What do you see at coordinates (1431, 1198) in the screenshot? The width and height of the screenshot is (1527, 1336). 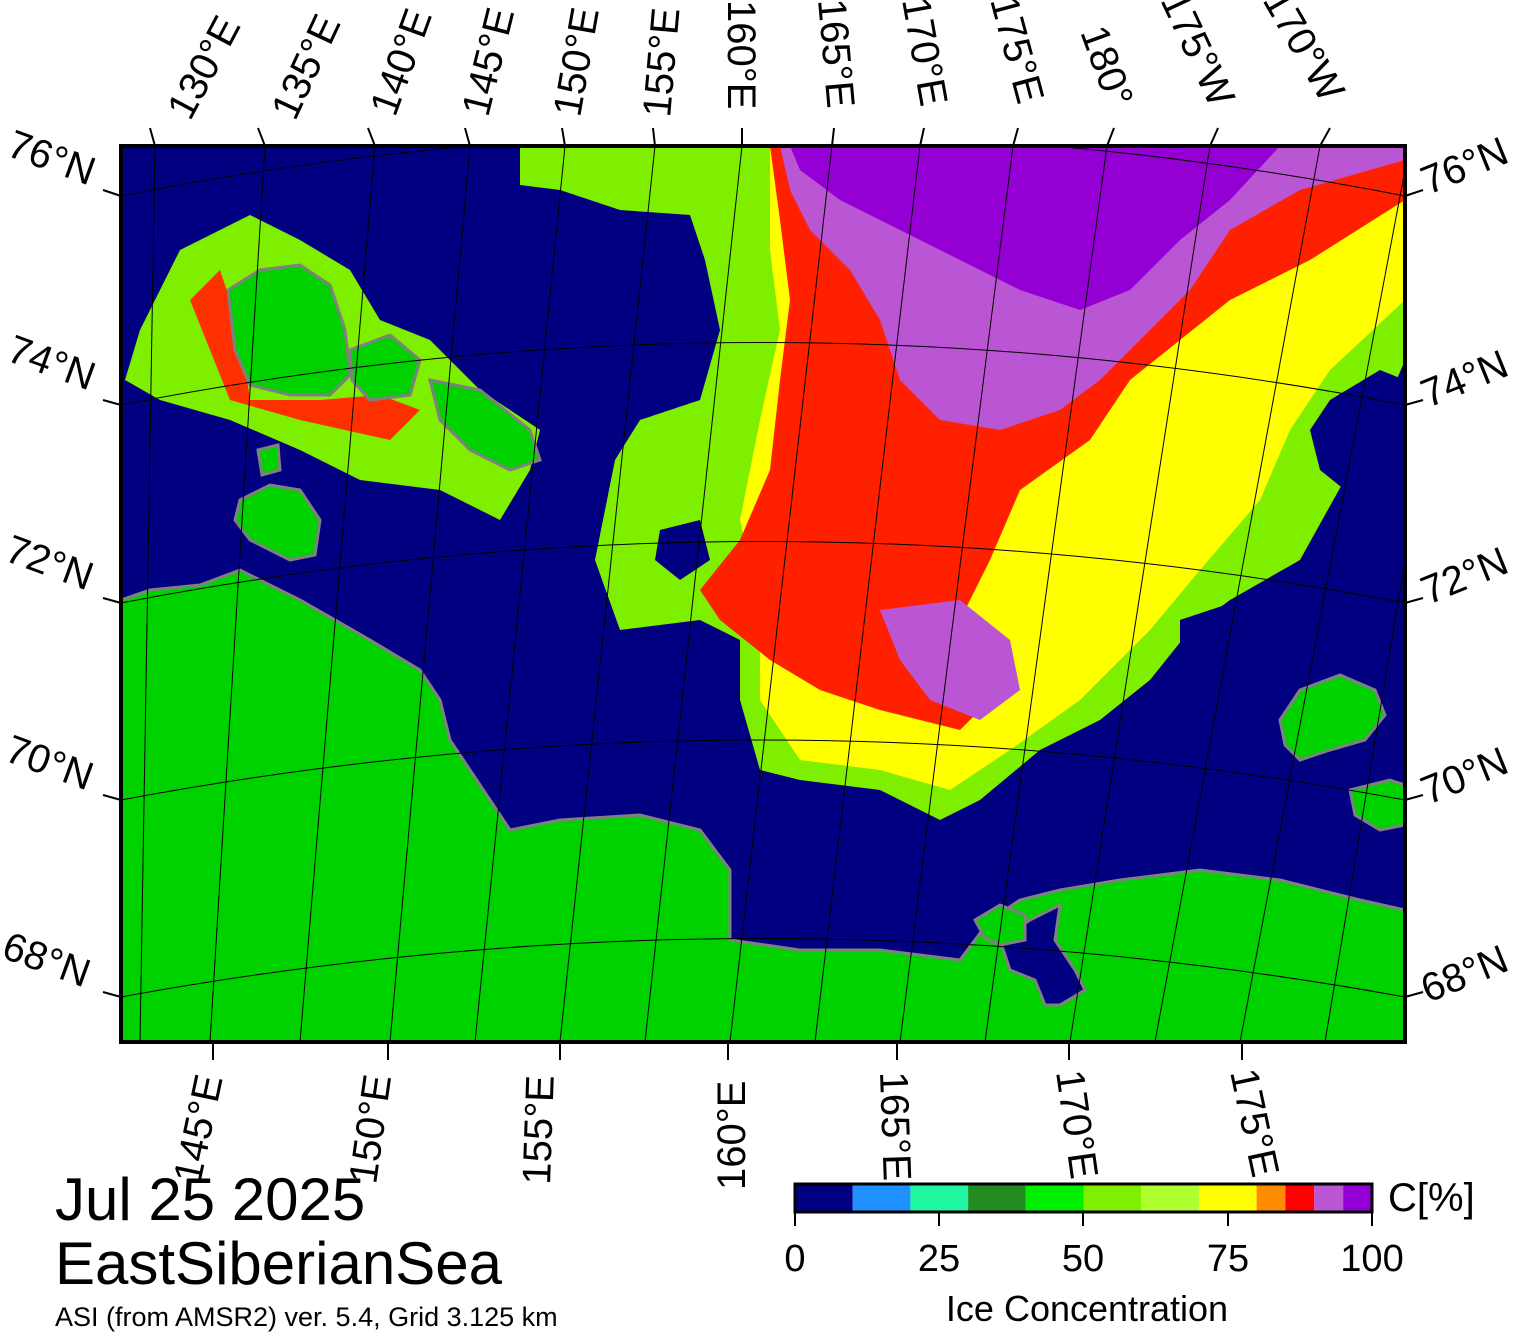 I see `colorbar-unit: C[%]` at bounding box center [1431, 1198].